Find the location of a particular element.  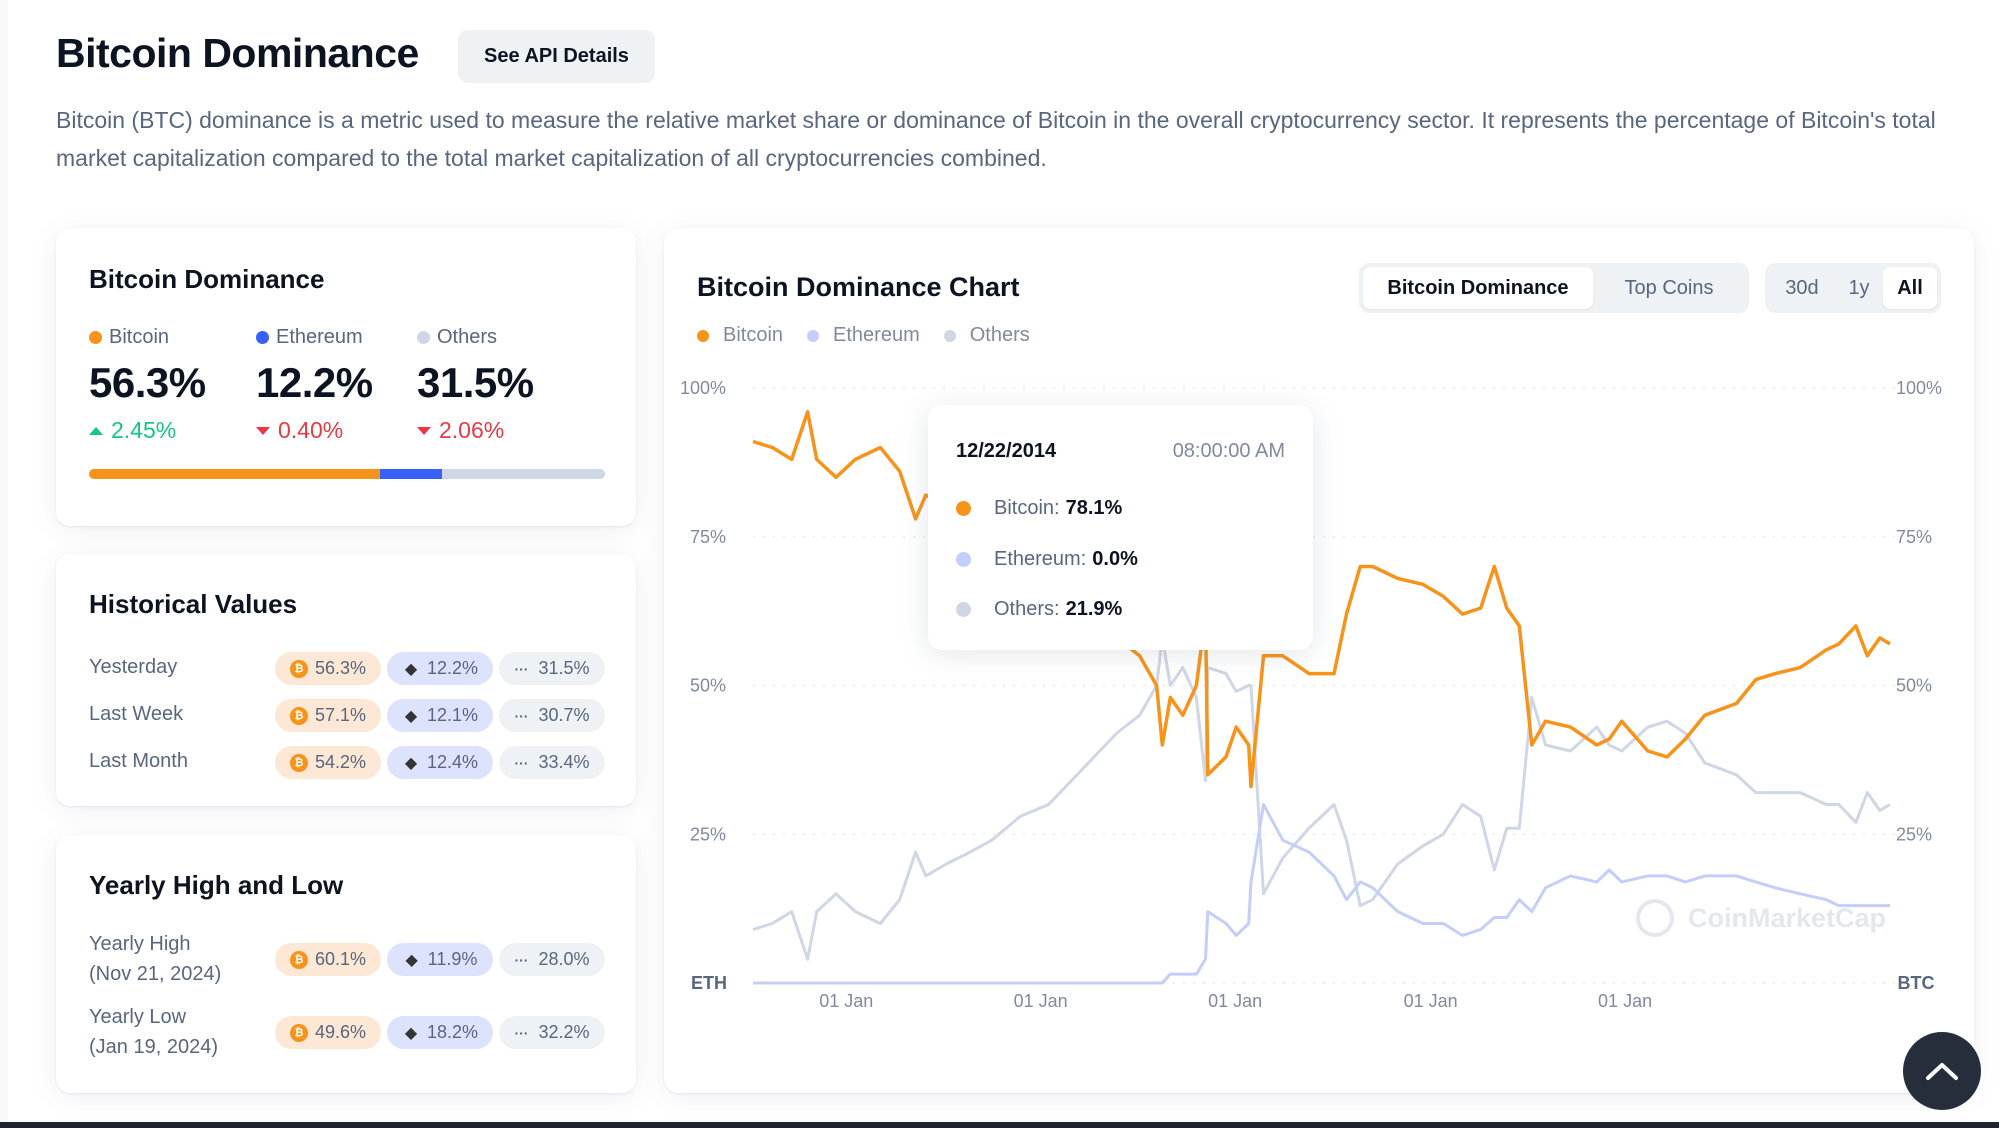

share-bar-ethereum is located at coordinates (411, 474).